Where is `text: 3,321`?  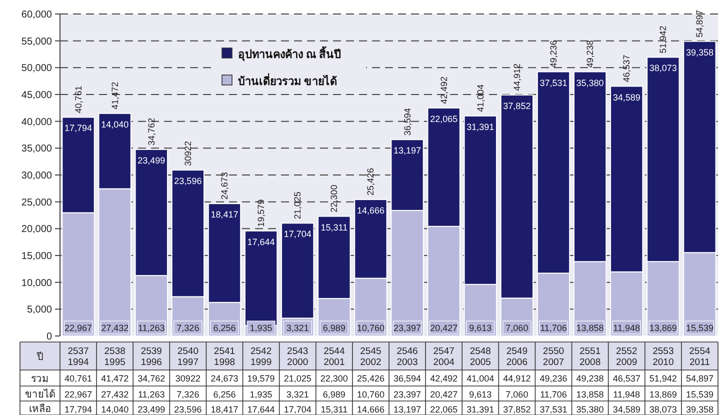 text: 3,321 is located at coordinates (297, 328).